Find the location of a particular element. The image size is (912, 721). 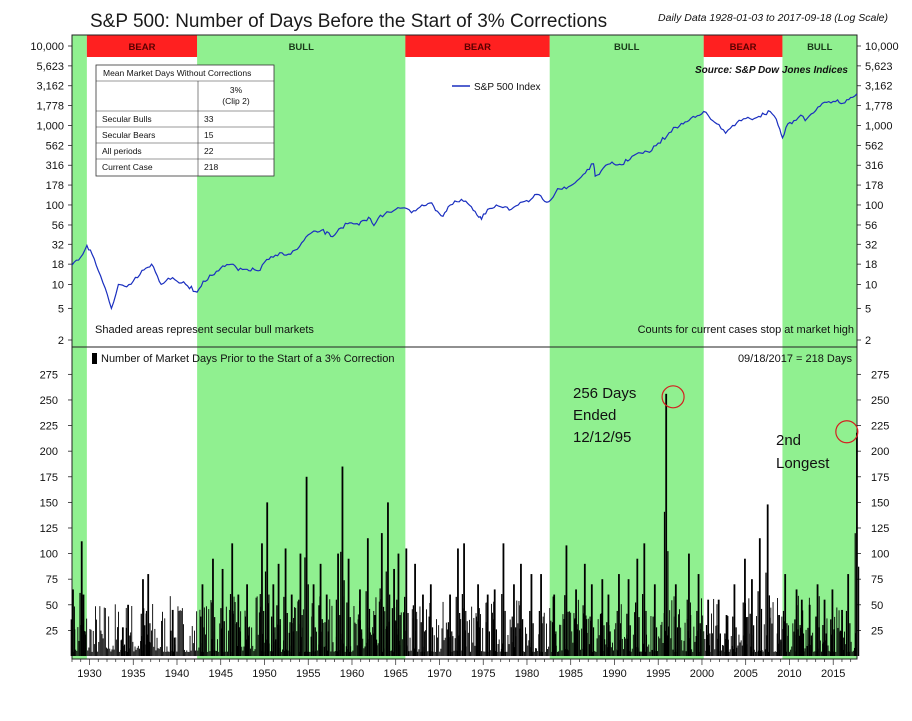

x-tick-label: 1985 is located at coordinates (570, 674).